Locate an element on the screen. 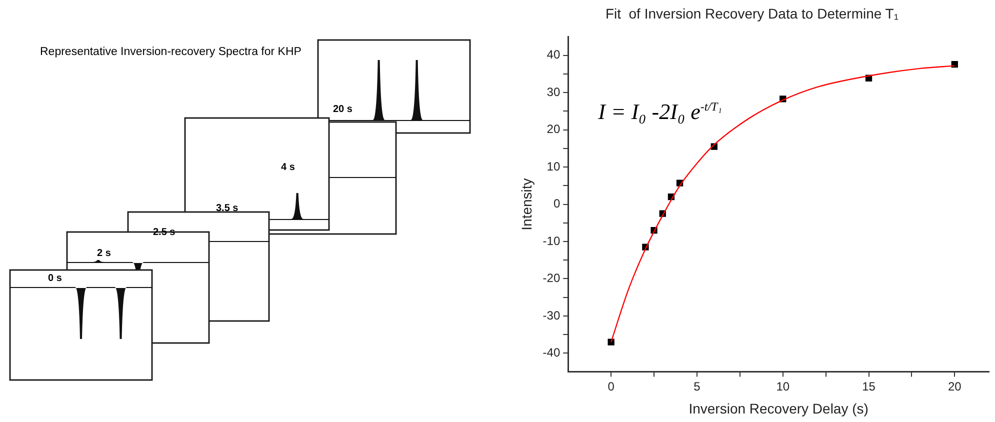 The height and width of the screenshot is (422, 995). text: 20 s is located at coordinates (342, 109).